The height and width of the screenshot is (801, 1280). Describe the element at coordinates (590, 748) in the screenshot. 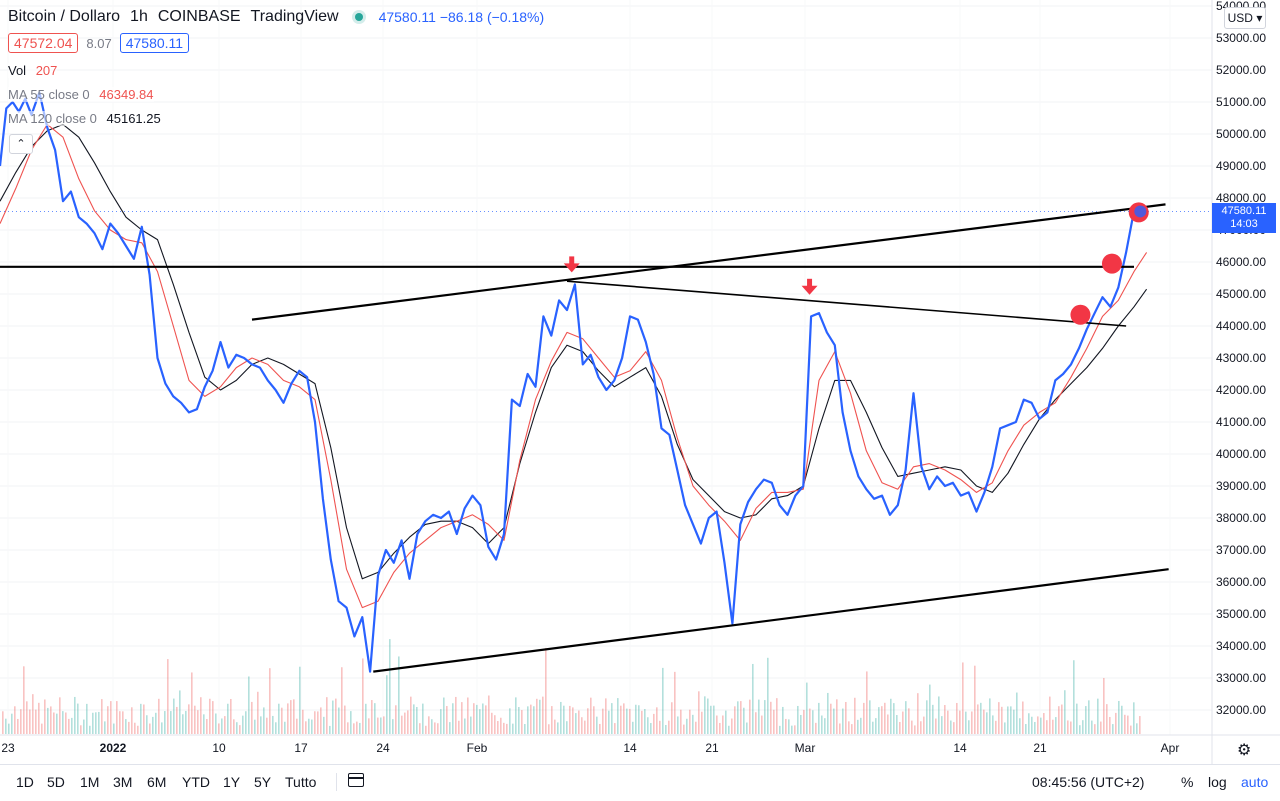

I see `time-axis: 23 2022 10 17 24 Feb 14 21 Mar 14 21 Apr` at that location.